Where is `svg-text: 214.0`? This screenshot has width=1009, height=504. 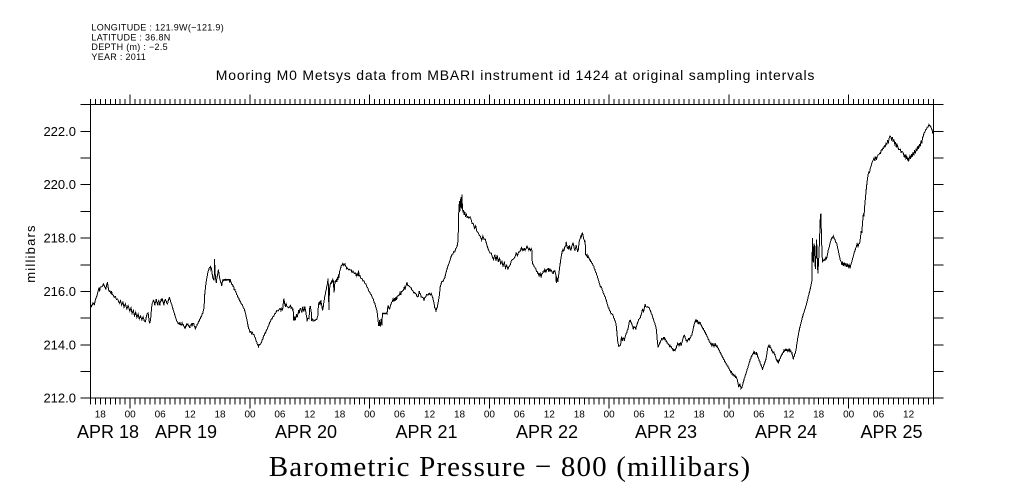
svg-text: 214.0 is located at coordinates (59, 344).